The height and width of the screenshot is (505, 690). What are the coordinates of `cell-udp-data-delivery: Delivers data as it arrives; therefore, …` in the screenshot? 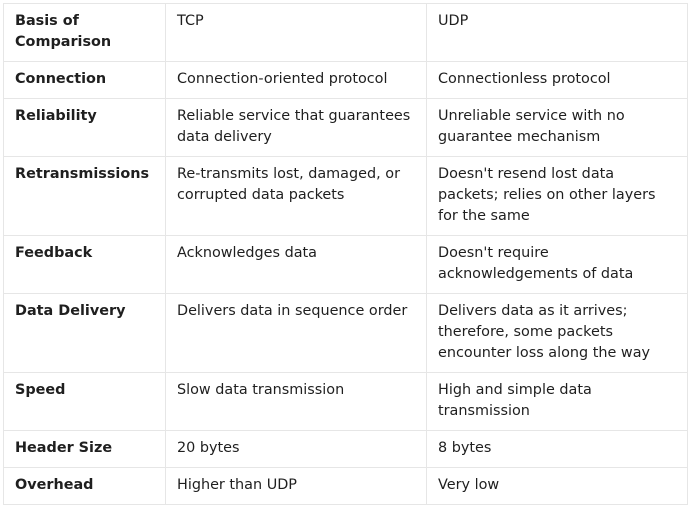 It's located at (557, 333).